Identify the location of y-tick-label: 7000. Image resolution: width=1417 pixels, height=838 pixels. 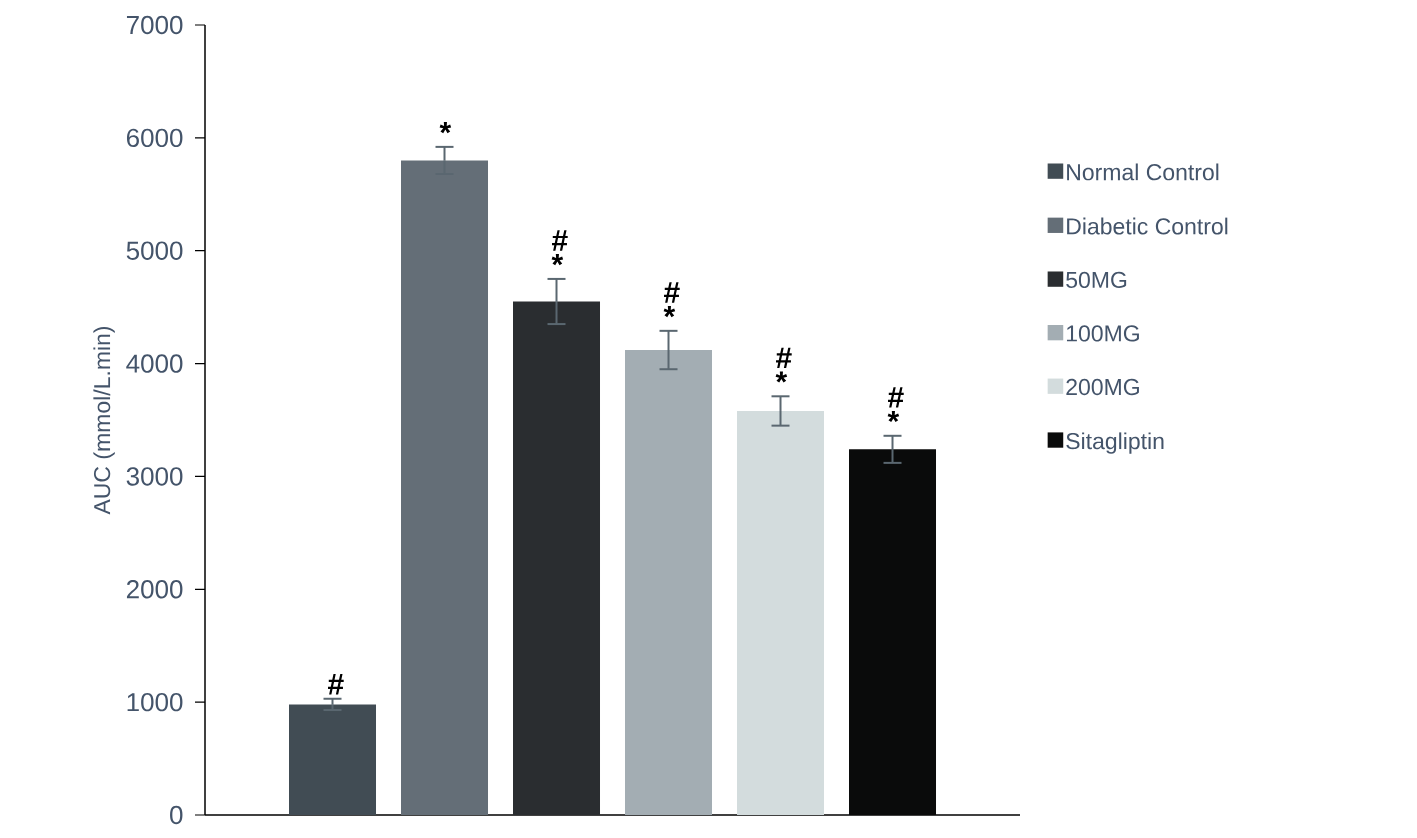
(154, 25).